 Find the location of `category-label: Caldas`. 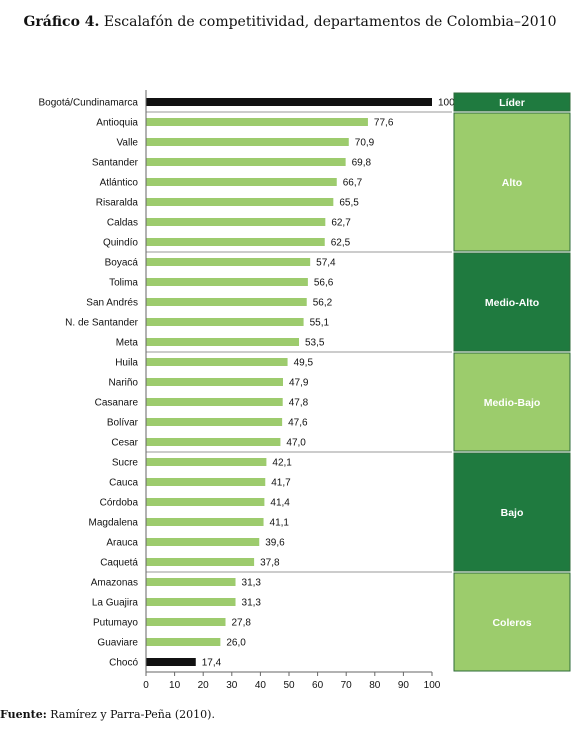

category-label: Caldas is located at coordinates (122, 223).